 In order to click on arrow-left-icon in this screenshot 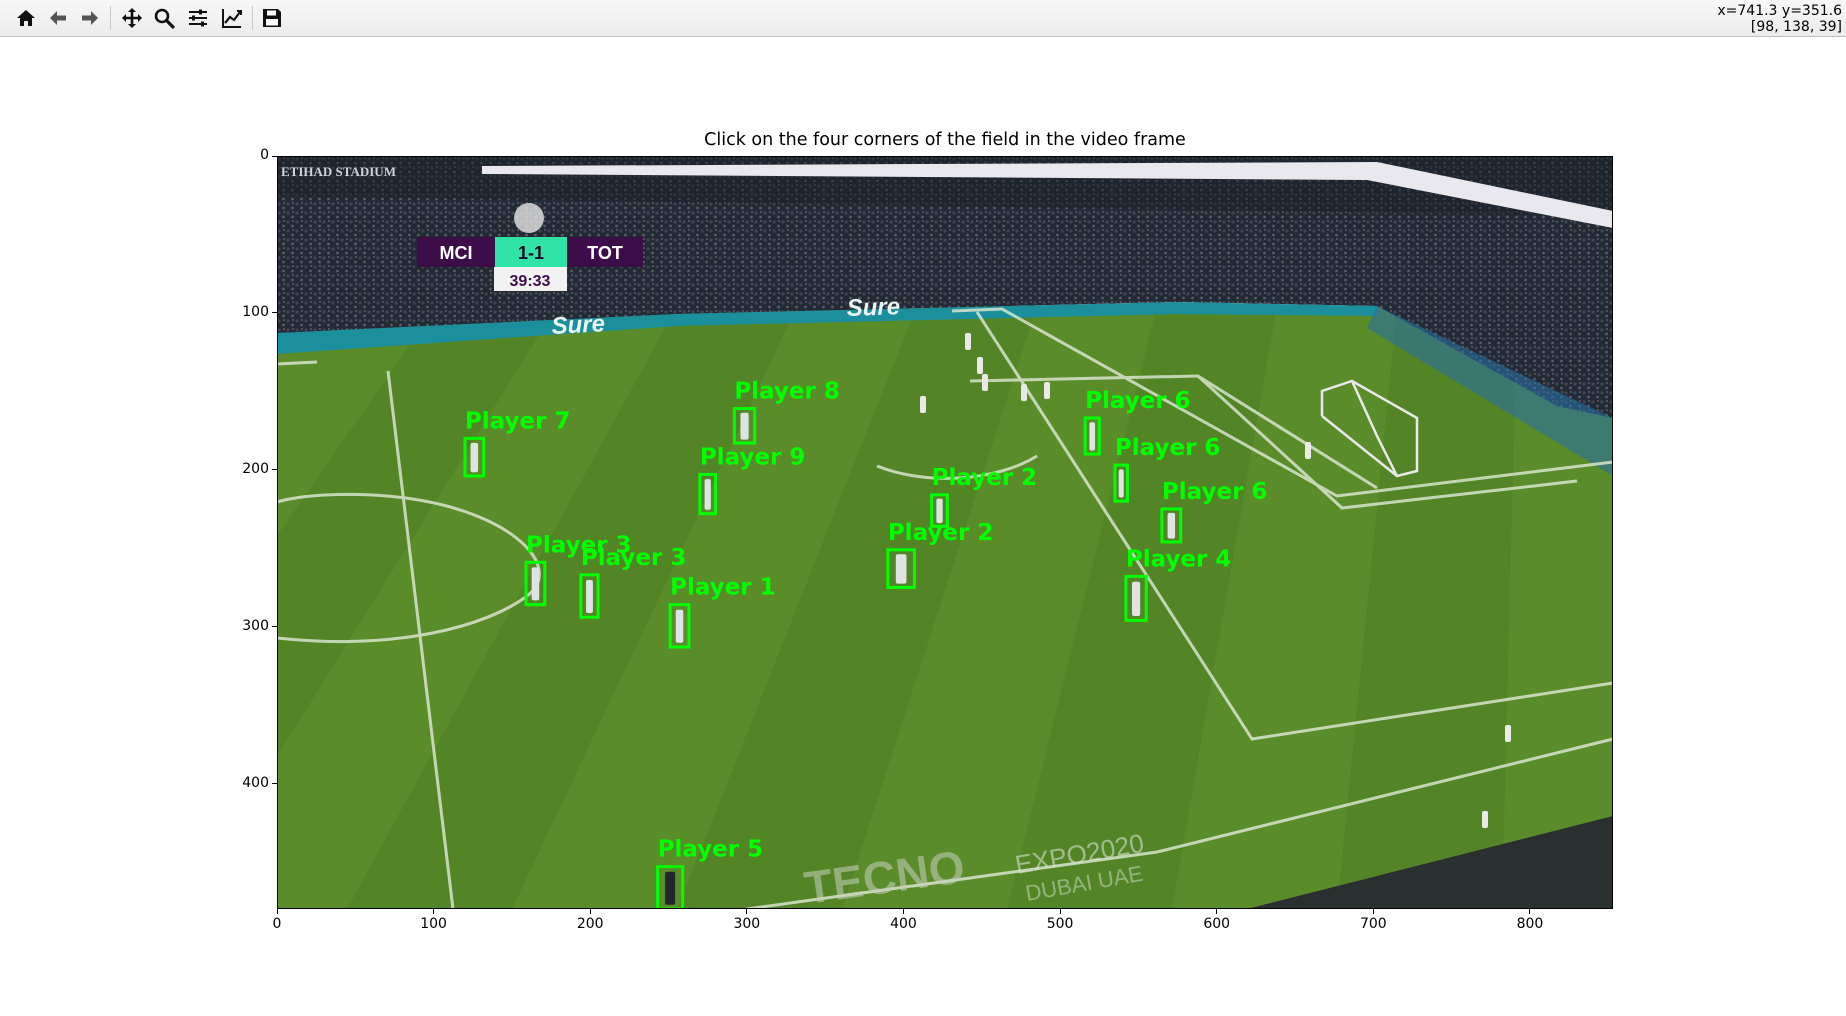, I will do `click(58, 18)`.